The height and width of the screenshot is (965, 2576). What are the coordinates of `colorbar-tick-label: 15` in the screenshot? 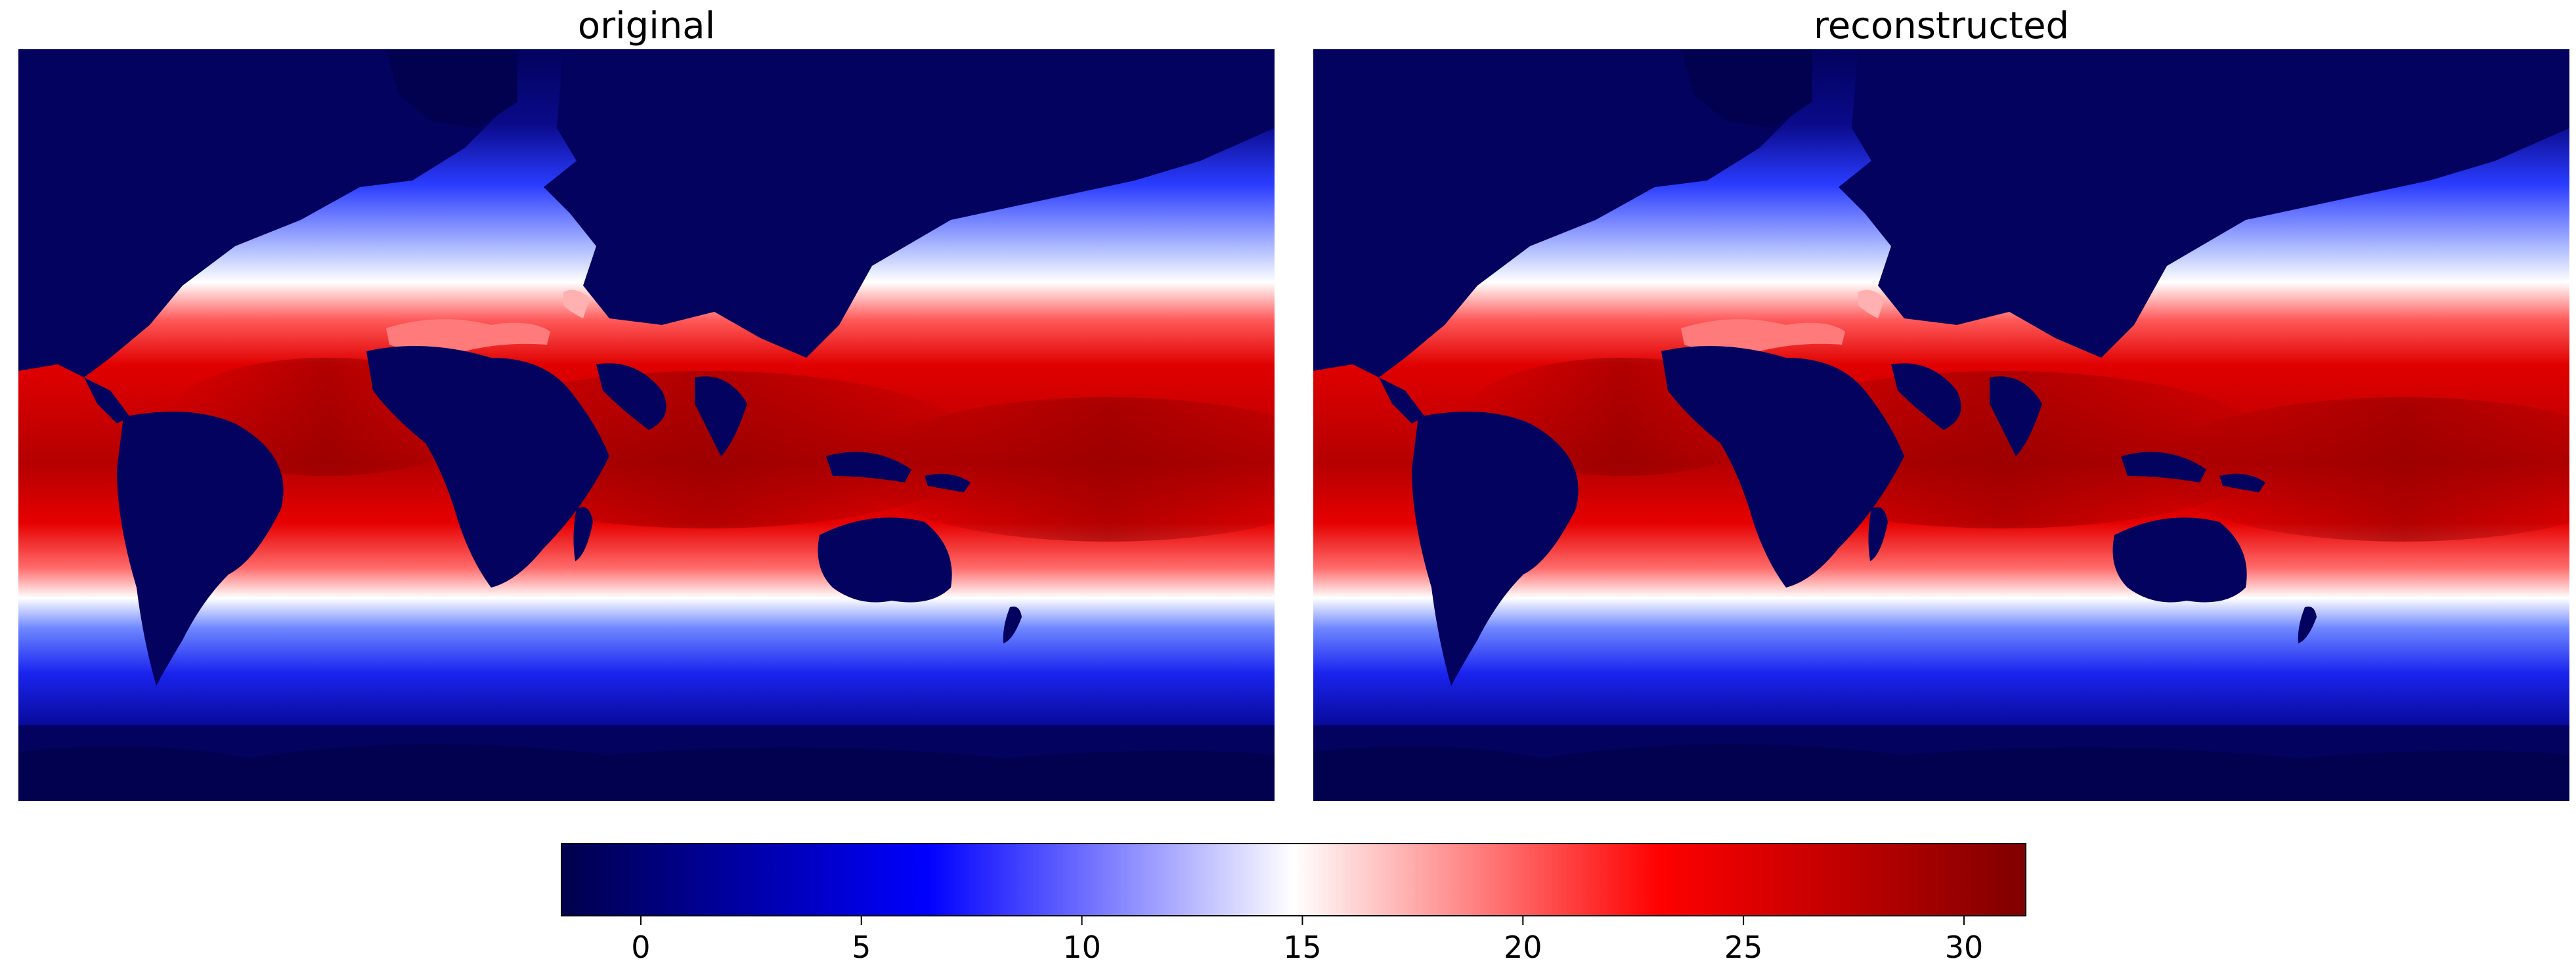 It's located at (1302, 947).